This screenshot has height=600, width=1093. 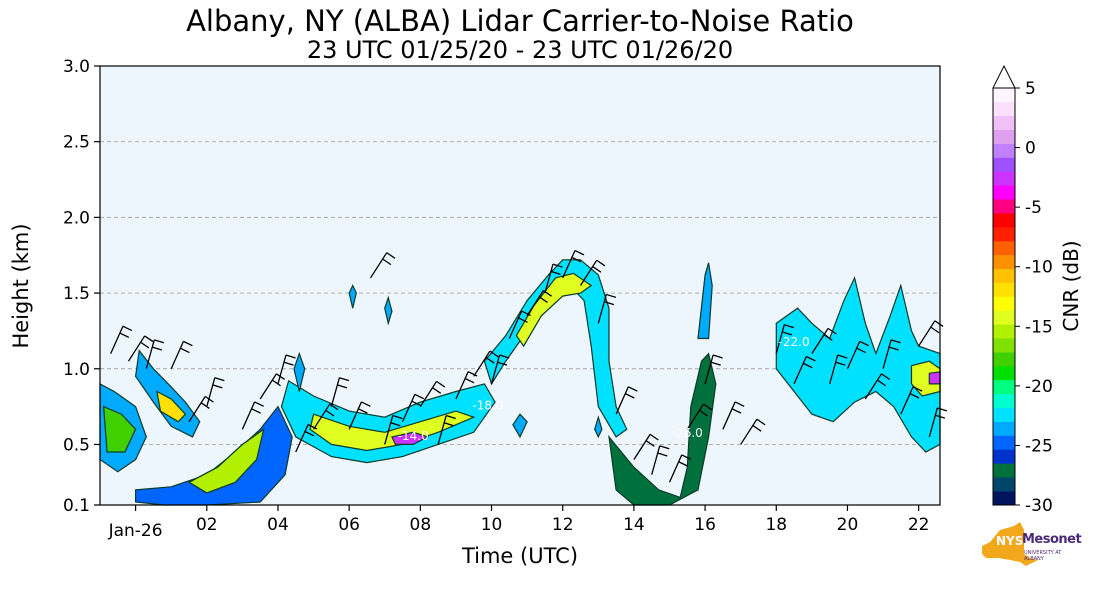 I want to click on colorbar-label: CNR (dB), so click(x=1071, y=285).